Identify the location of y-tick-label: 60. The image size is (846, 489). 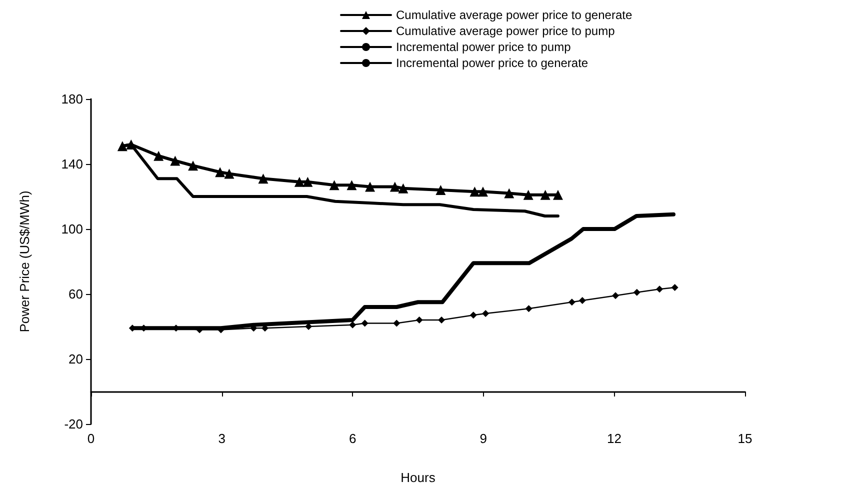
(75, 294).